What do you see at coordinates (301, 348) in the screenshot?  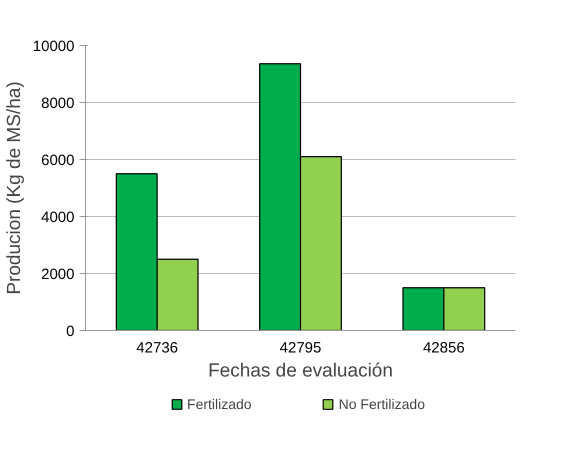 I see `x-tick-label: 42795` at bounding box center [301, 348].